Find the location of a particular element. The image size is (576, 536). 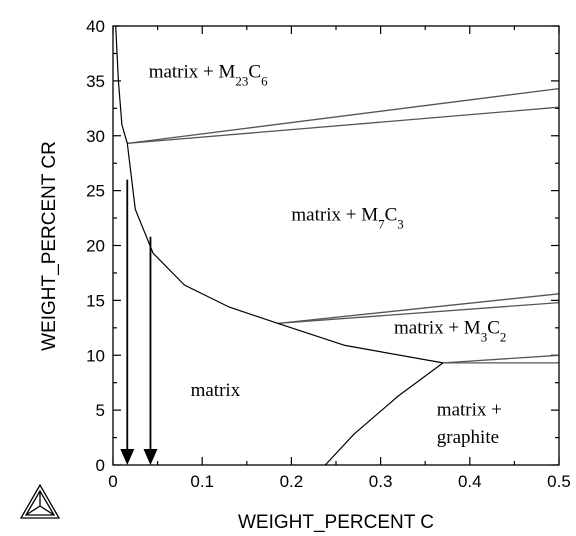

x-tick-label: 0.3 is located at coordinates (381, 481).